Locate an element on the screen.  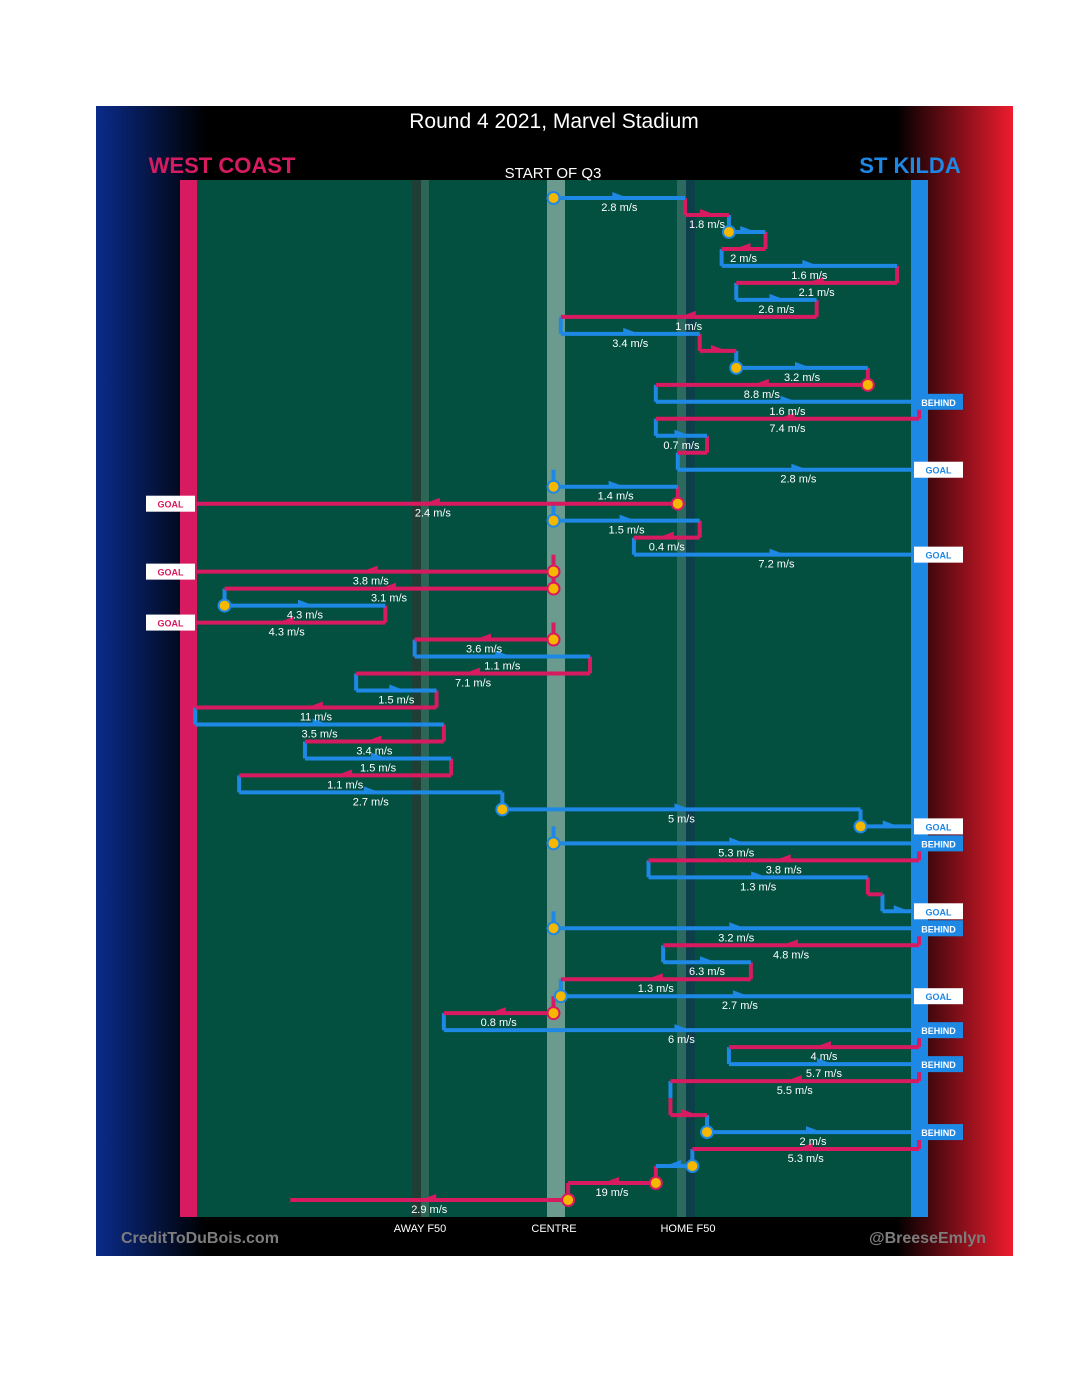
west-coast-label: WEST COAST is located at coordinates (222, 165).